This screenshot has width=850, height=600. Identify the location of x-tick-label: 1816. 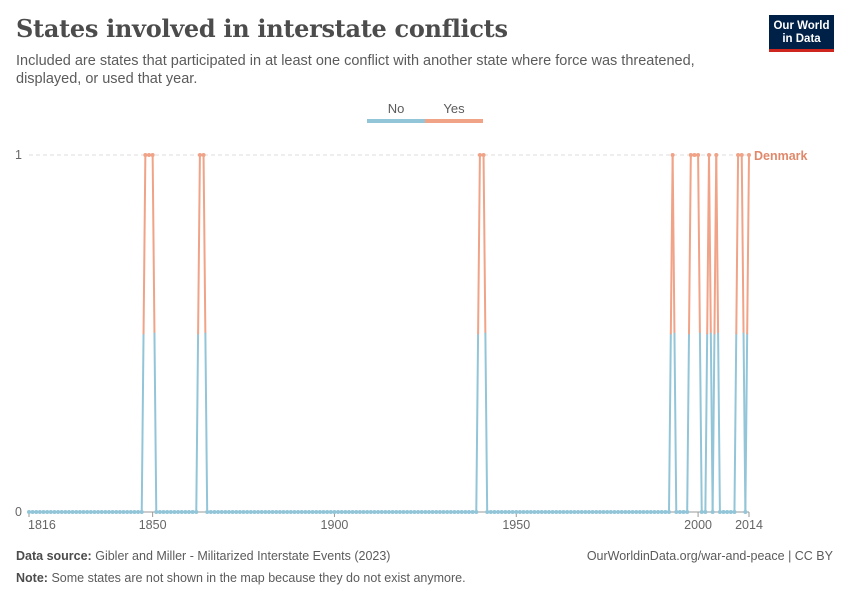
(42, 525).